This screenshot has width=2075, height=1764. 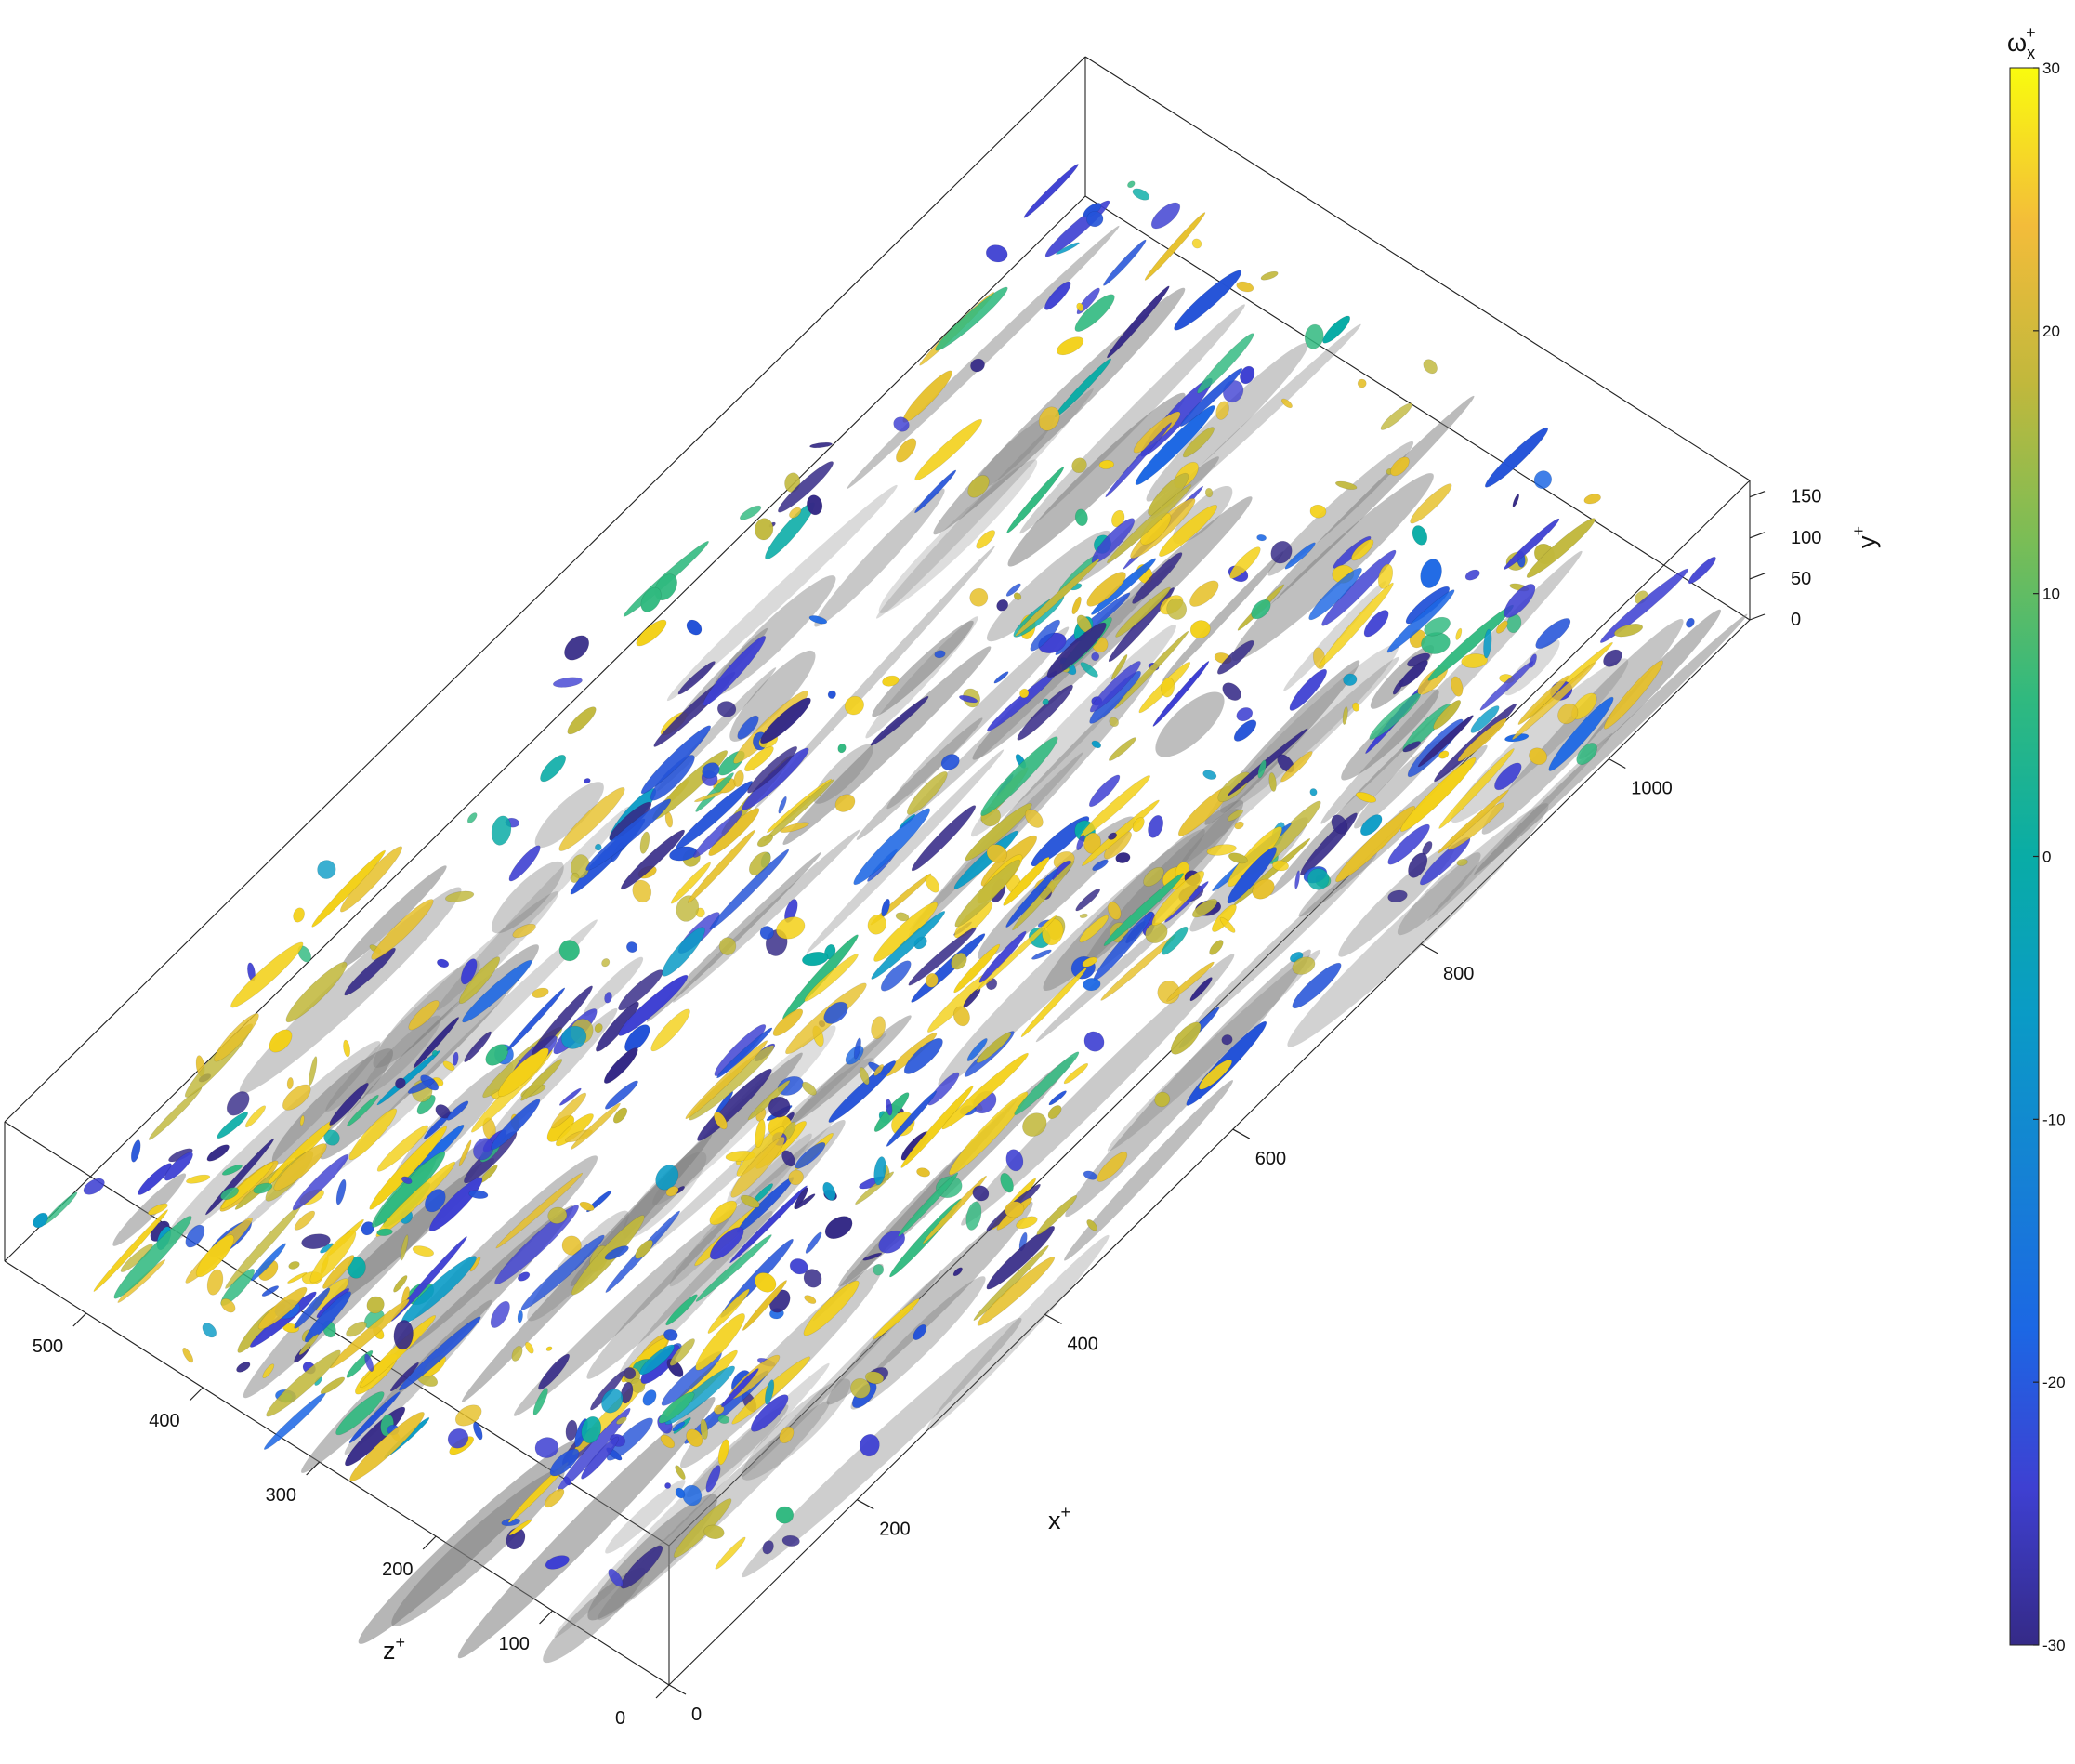 What do you see at coordinates (1757, 576) in the screenshot?
I see `y-tick` at bounding box center [1757, 576].